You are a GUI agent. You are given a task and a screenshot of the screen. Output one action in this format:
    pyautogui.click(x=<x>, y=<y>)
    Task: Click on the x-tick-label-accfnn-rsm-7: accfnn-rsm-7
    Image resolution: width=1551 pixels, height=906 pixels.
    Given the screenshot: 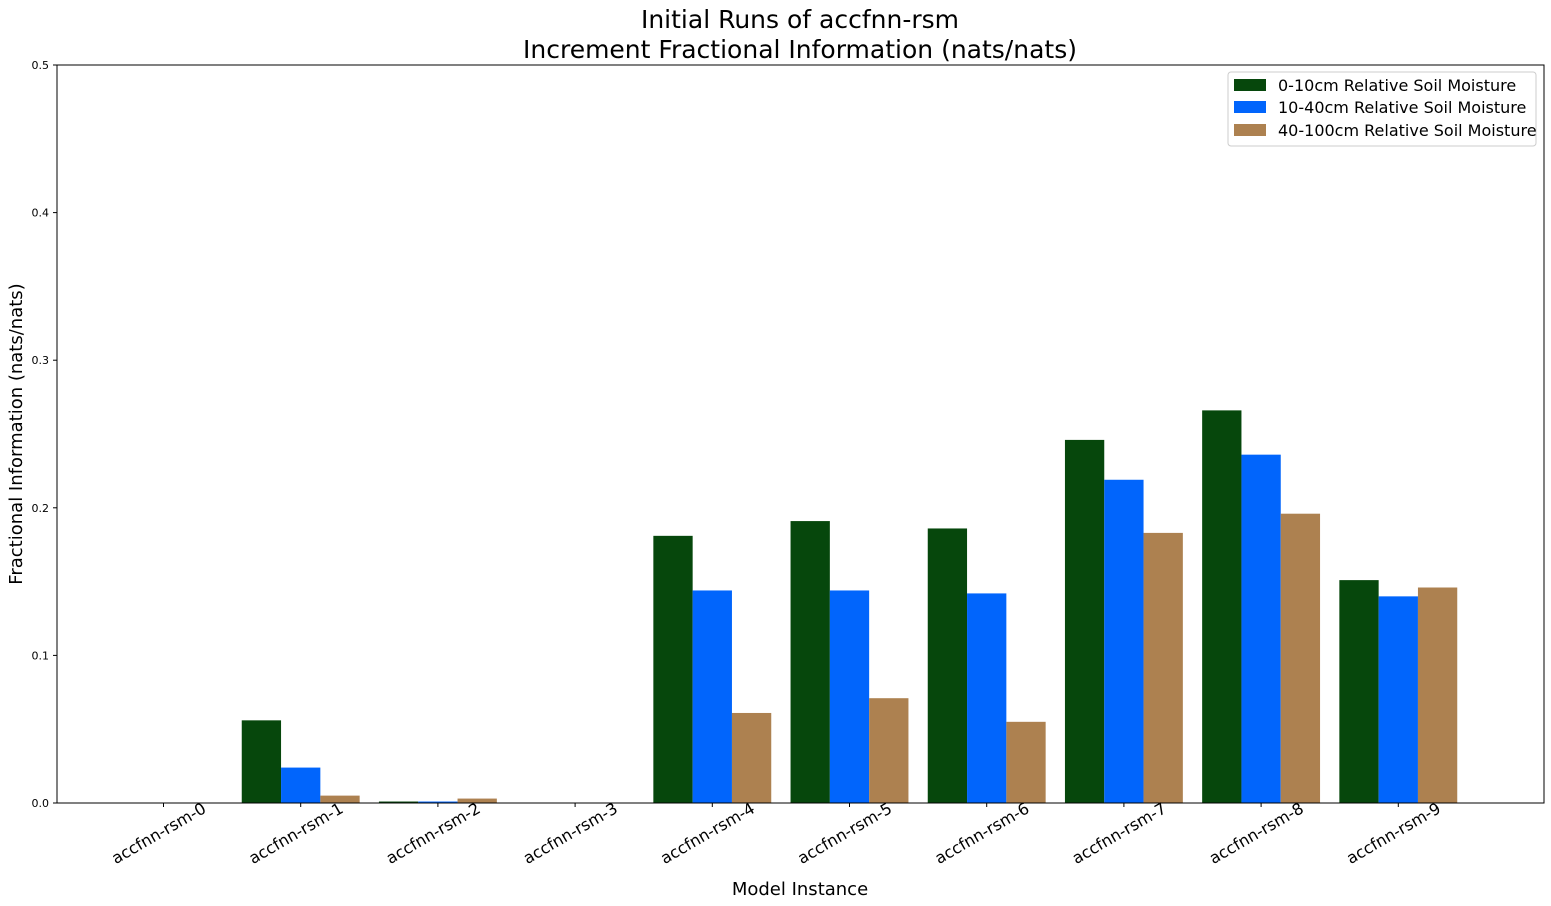 What is the action you would take?
    pyautogui.click(x=1119, y=833)
    